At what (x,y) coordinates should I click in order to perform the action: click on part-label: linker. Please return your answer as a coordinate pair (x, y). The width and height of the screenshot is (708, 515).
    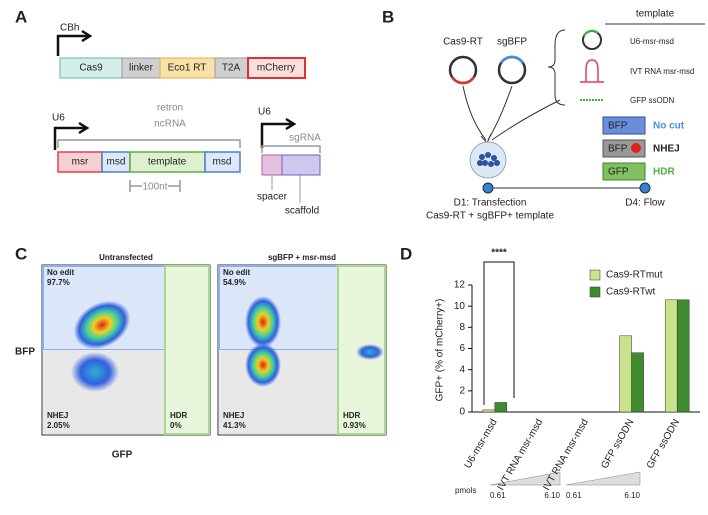
    Looking at the image, I should click on (141, 68).